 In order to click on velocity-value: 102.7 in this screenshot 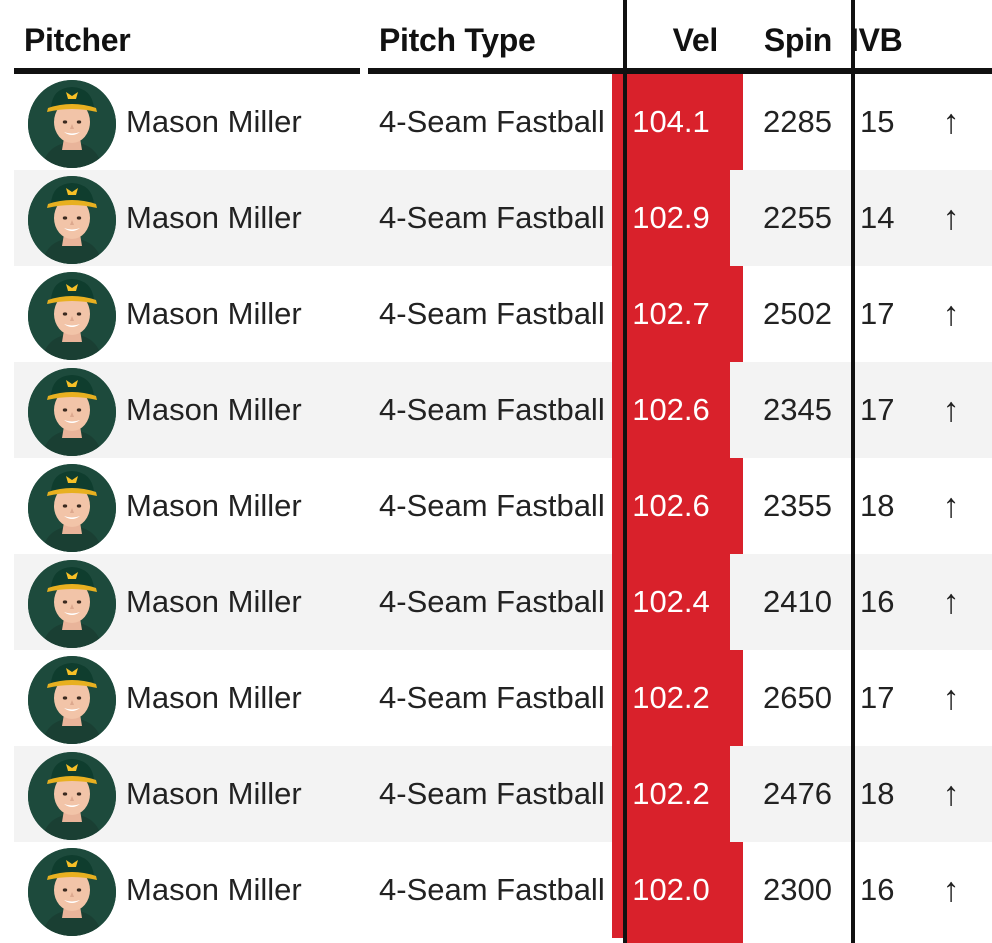, I will do `click(671, 314)`.